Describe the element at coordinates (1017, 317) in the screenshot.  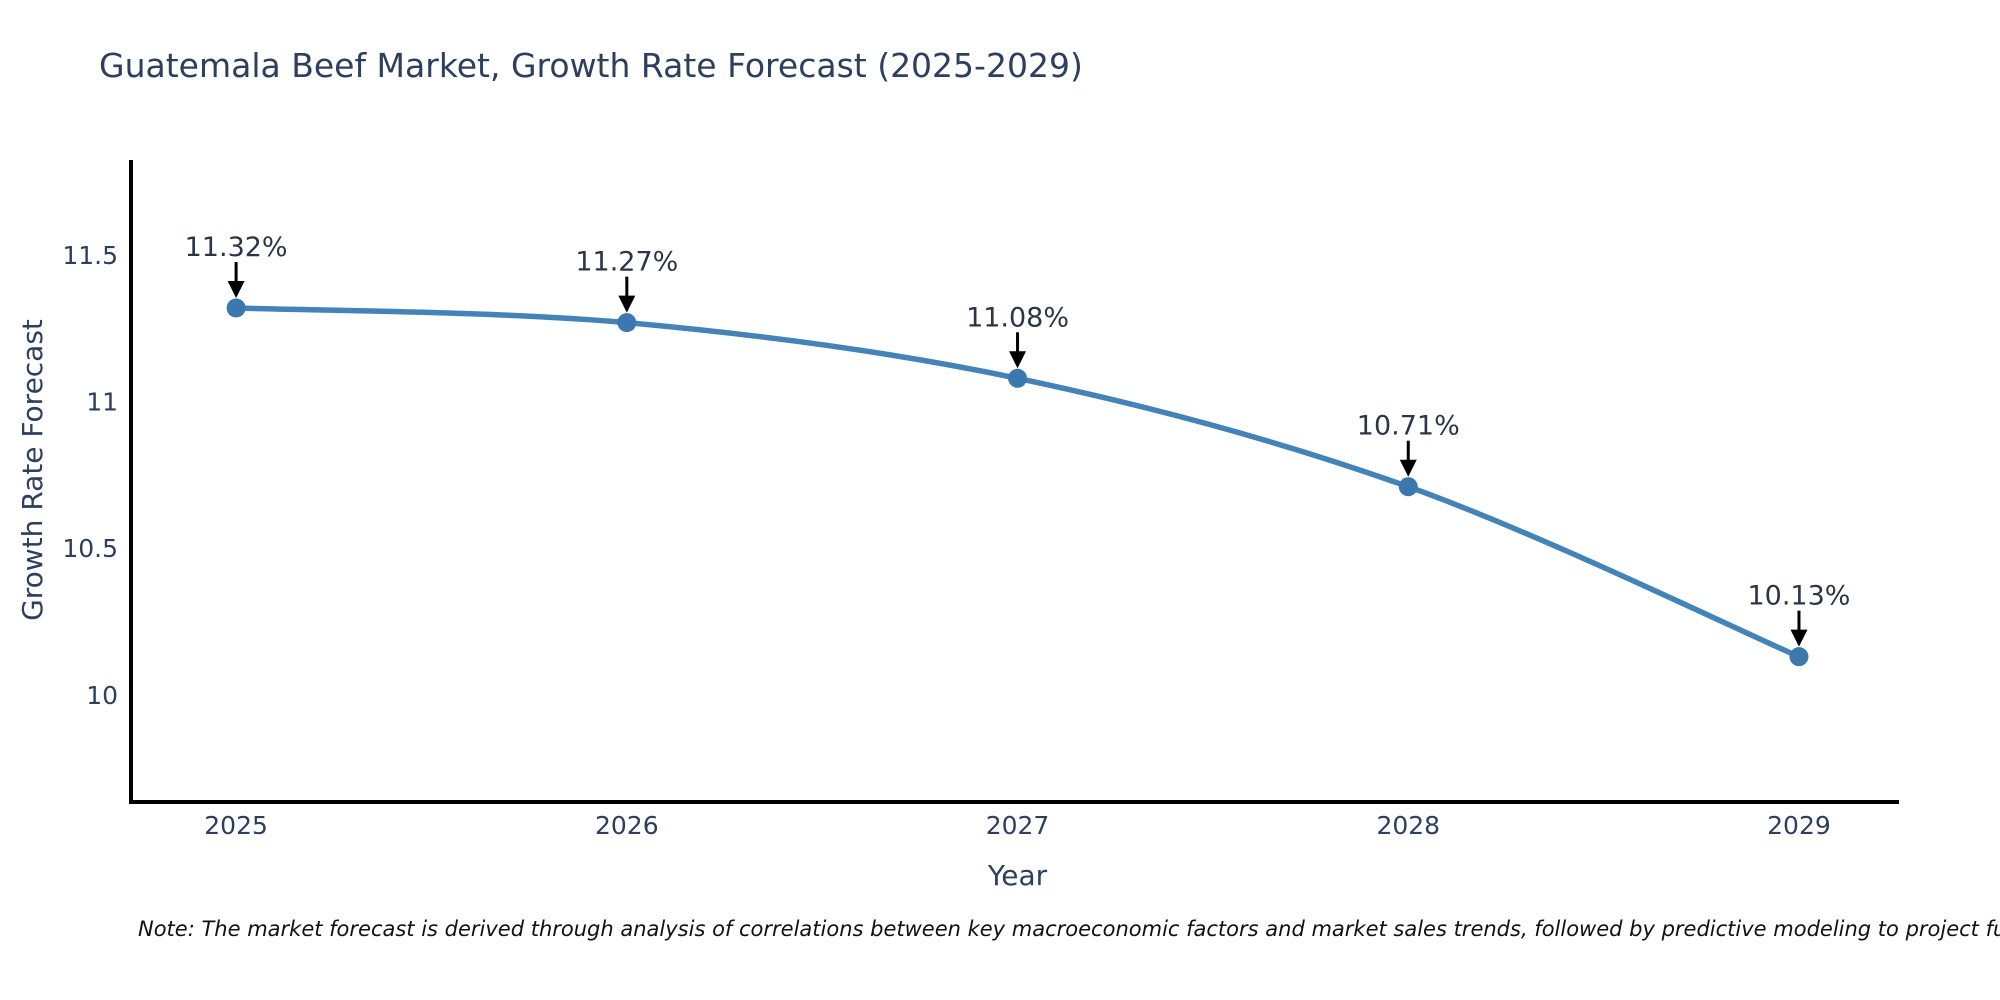
I see `data-point-label: 11.08%` at that location.